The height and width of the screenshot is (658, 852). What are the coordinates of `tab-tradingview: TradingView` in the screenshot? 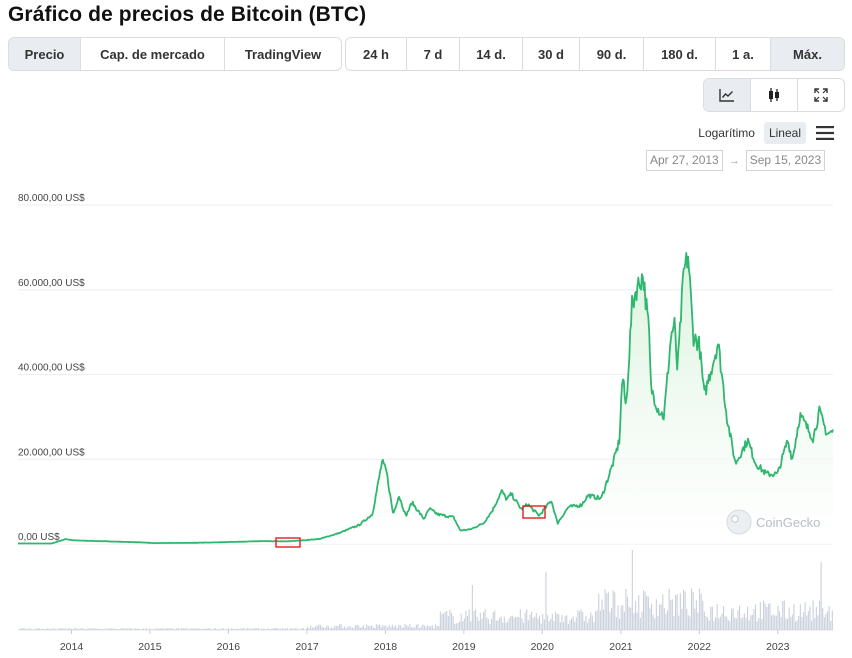 It's located at (283, 54).